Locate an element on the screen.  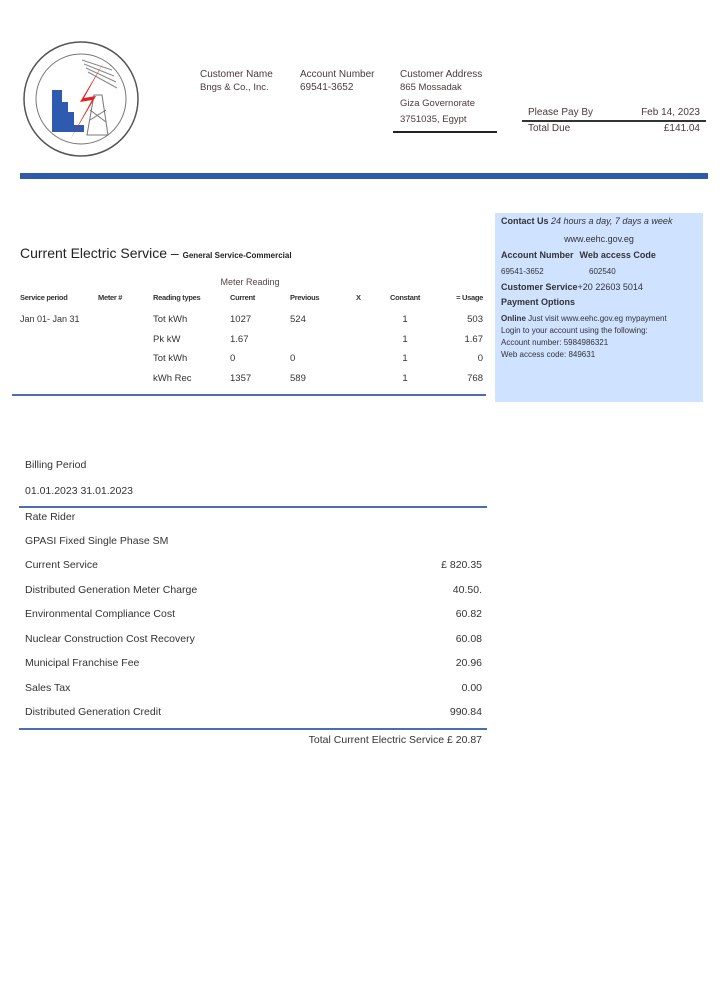
header-bar is located at coordinates (364, 176).